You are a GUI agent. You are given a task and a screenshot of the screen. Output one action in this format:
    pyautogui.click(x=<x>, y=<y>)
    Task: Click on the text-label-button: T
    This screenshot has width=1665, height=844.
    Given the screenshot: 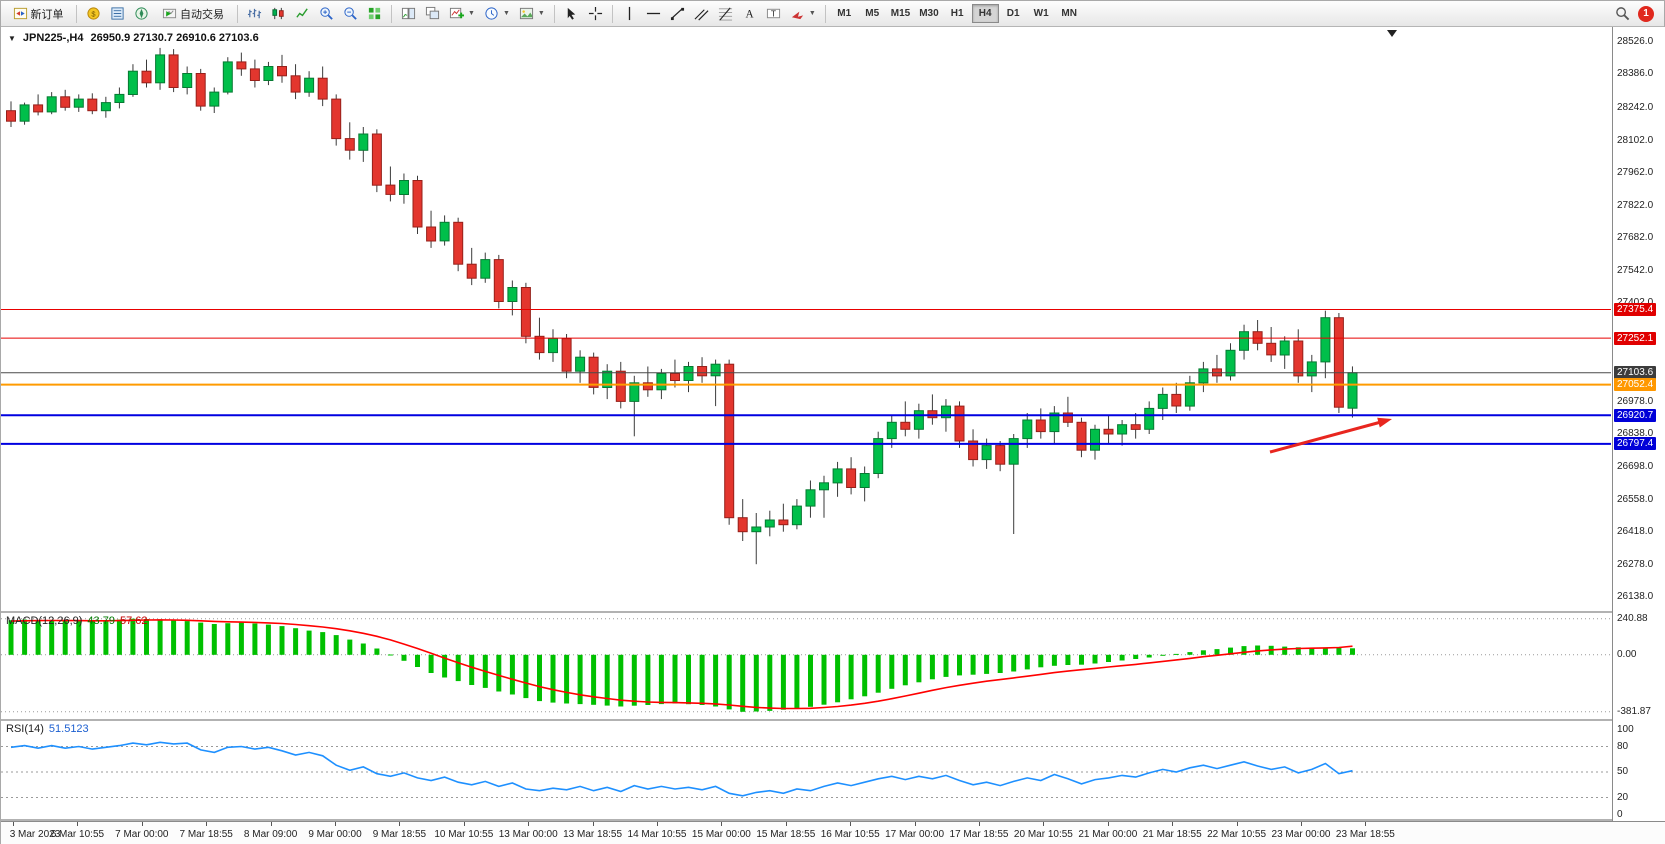 What is the action you would take?
    pyautogui.click(x=773, y=14)
    